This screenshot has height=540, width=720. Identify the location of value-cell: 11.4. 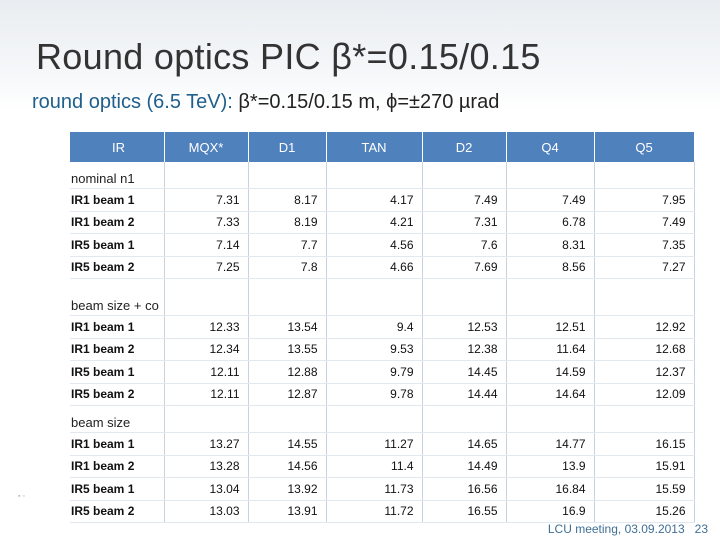
(374, 466).